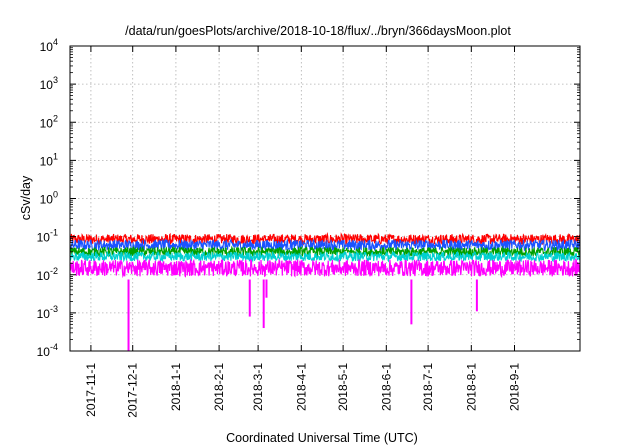 Image resolution: width=640 pixels, height=448 pixels. I want to click on x-tick-label: 2018-1-1, so click(176, 387).